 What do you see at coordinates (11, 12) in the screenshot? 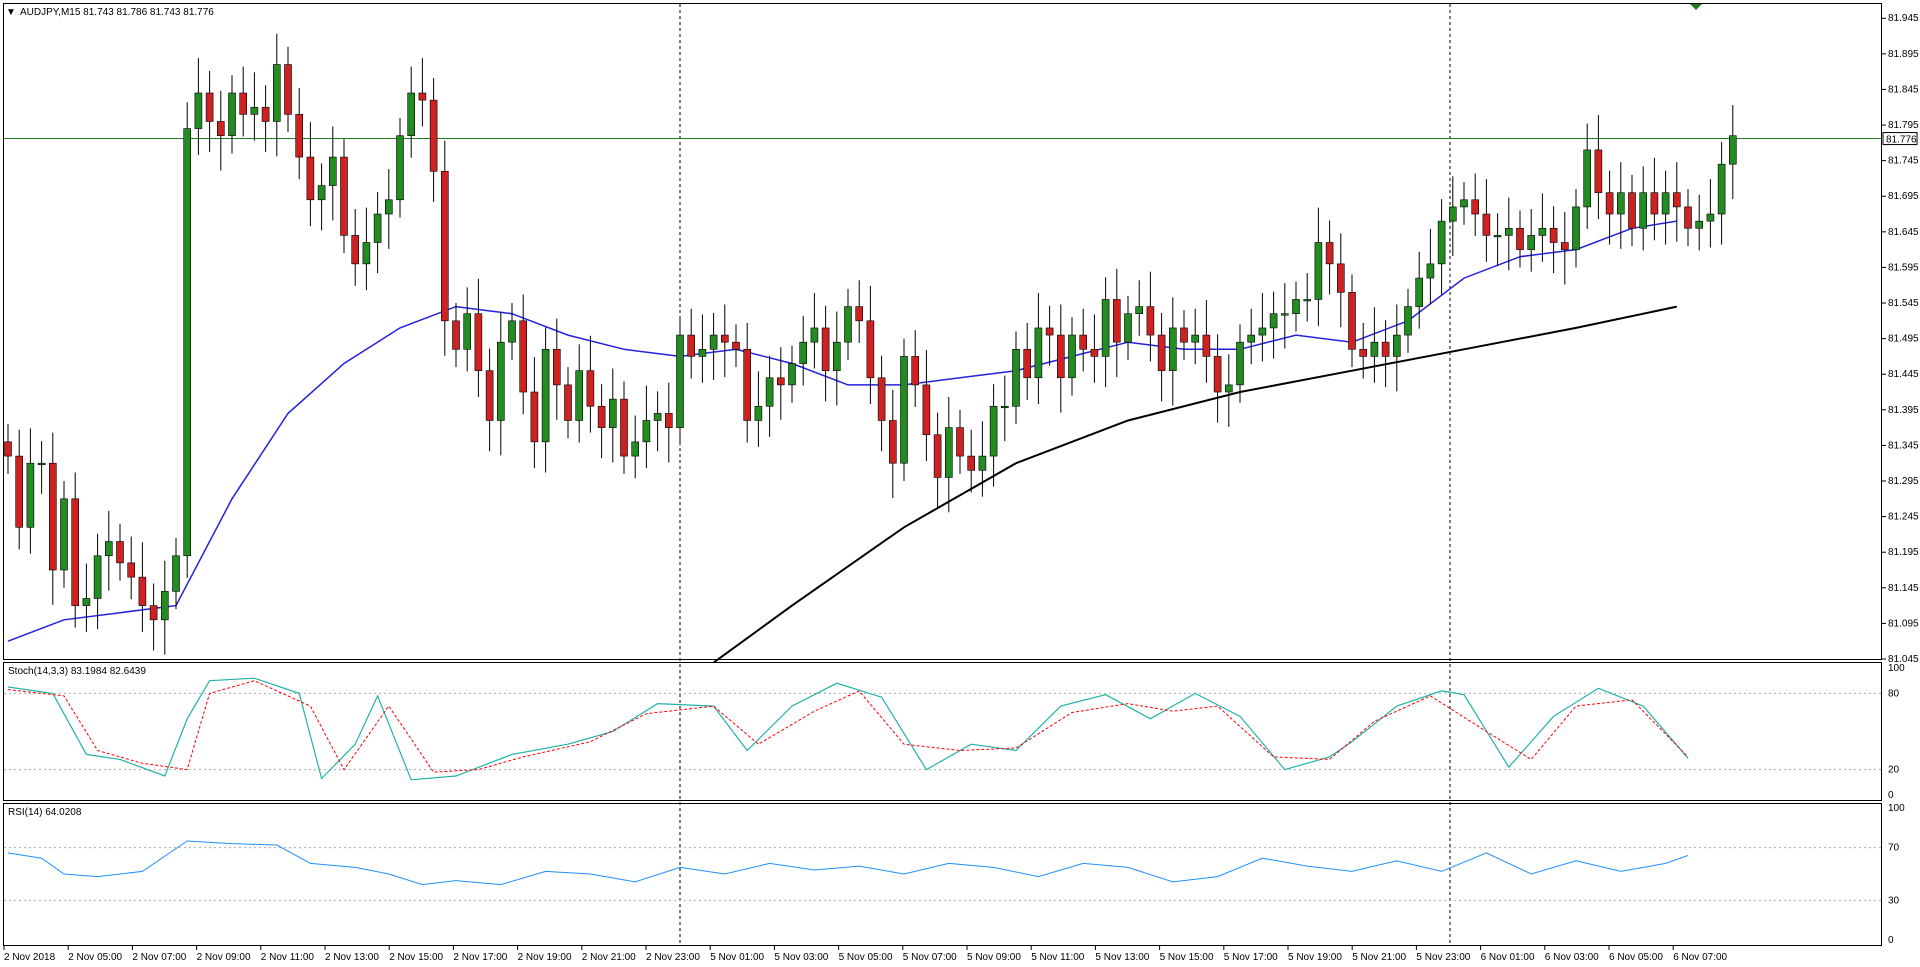
I see `main-title-marker: ▼` at bounding box center [11, 12].